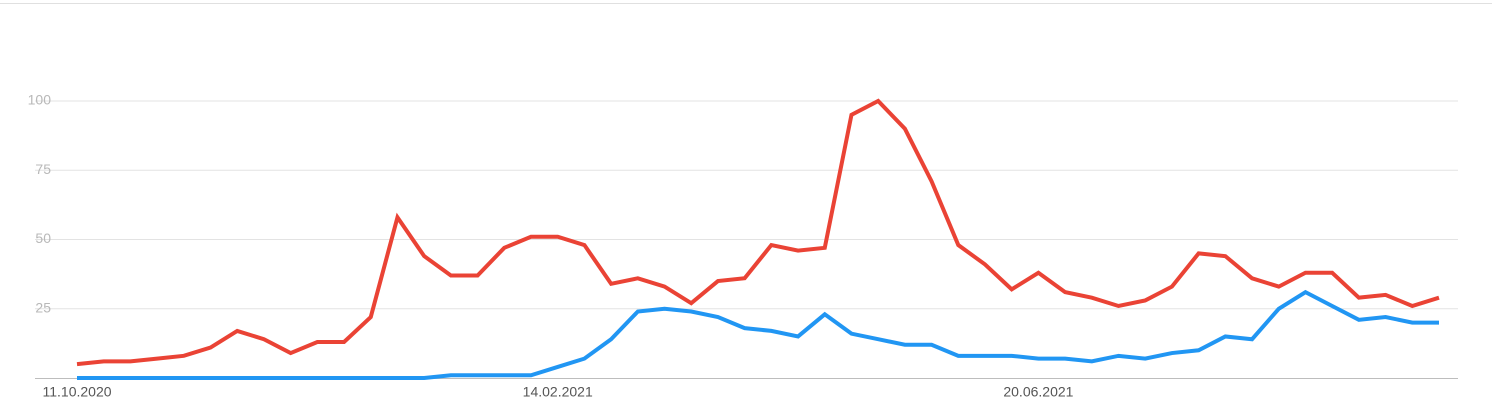 The width and height of the screenshot is (1492, 415). What do you see at coordinates (76, 392) in the screenshot?
I see `x-tick-label: 11.10.2020` at bounding box center [76, 392].